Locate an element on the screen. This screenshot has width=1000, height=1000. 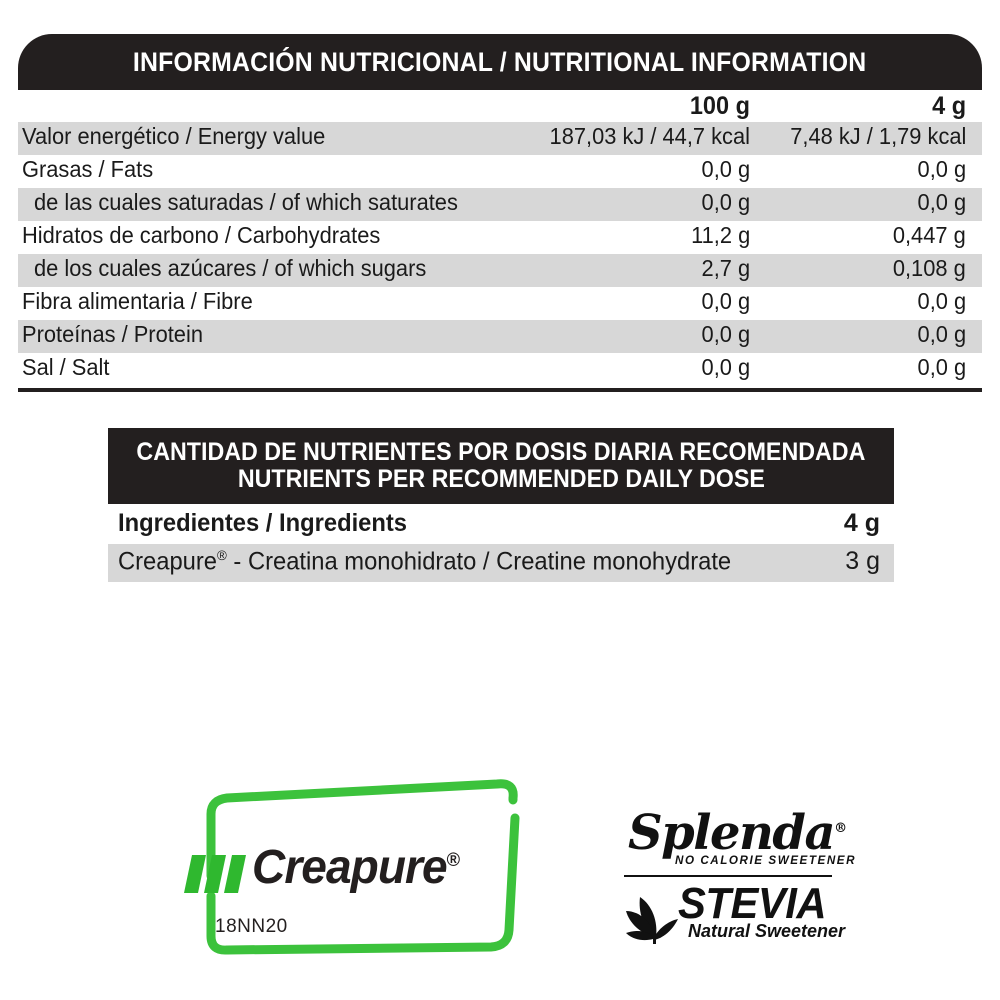
stevia-tagline: Natural Sweetener is located at coordinates (767, 931).